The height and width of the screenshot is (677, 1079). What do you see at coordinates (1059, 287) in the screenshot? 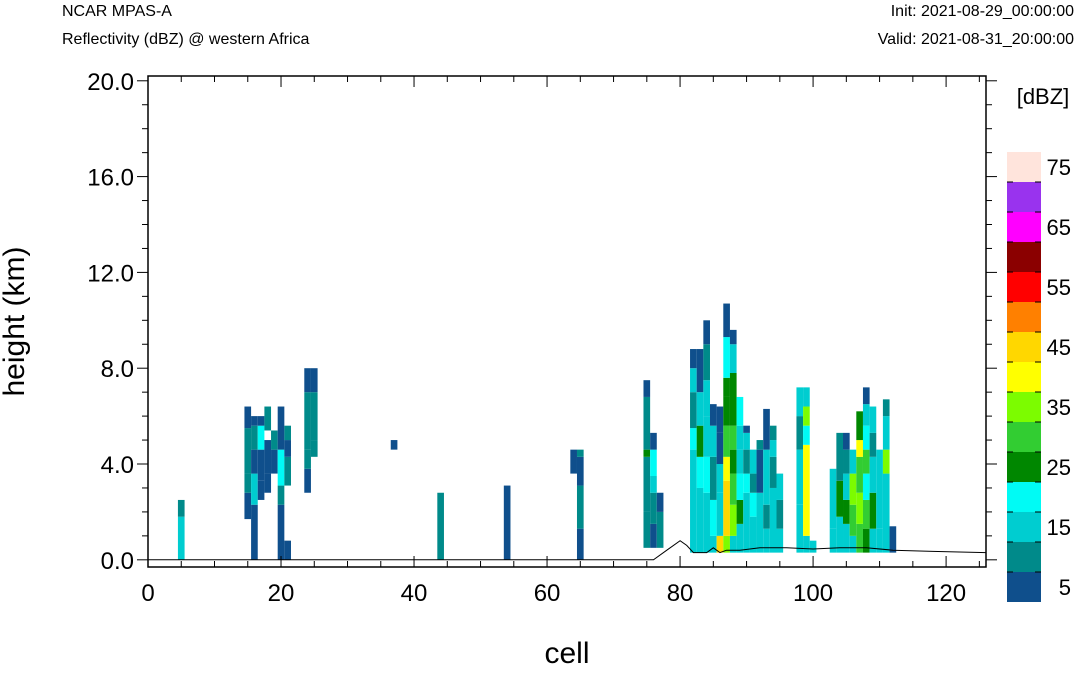
I see `colorbar-label: 55` at bounding box center [1059, 287].